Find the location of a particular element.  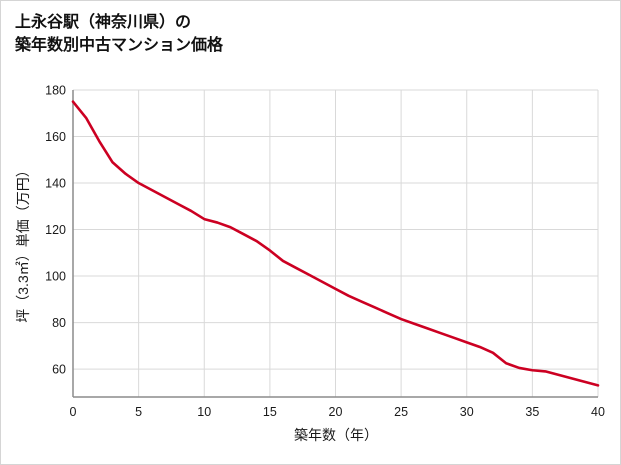

svg-text: 40 is located at coordinates (598, 412).